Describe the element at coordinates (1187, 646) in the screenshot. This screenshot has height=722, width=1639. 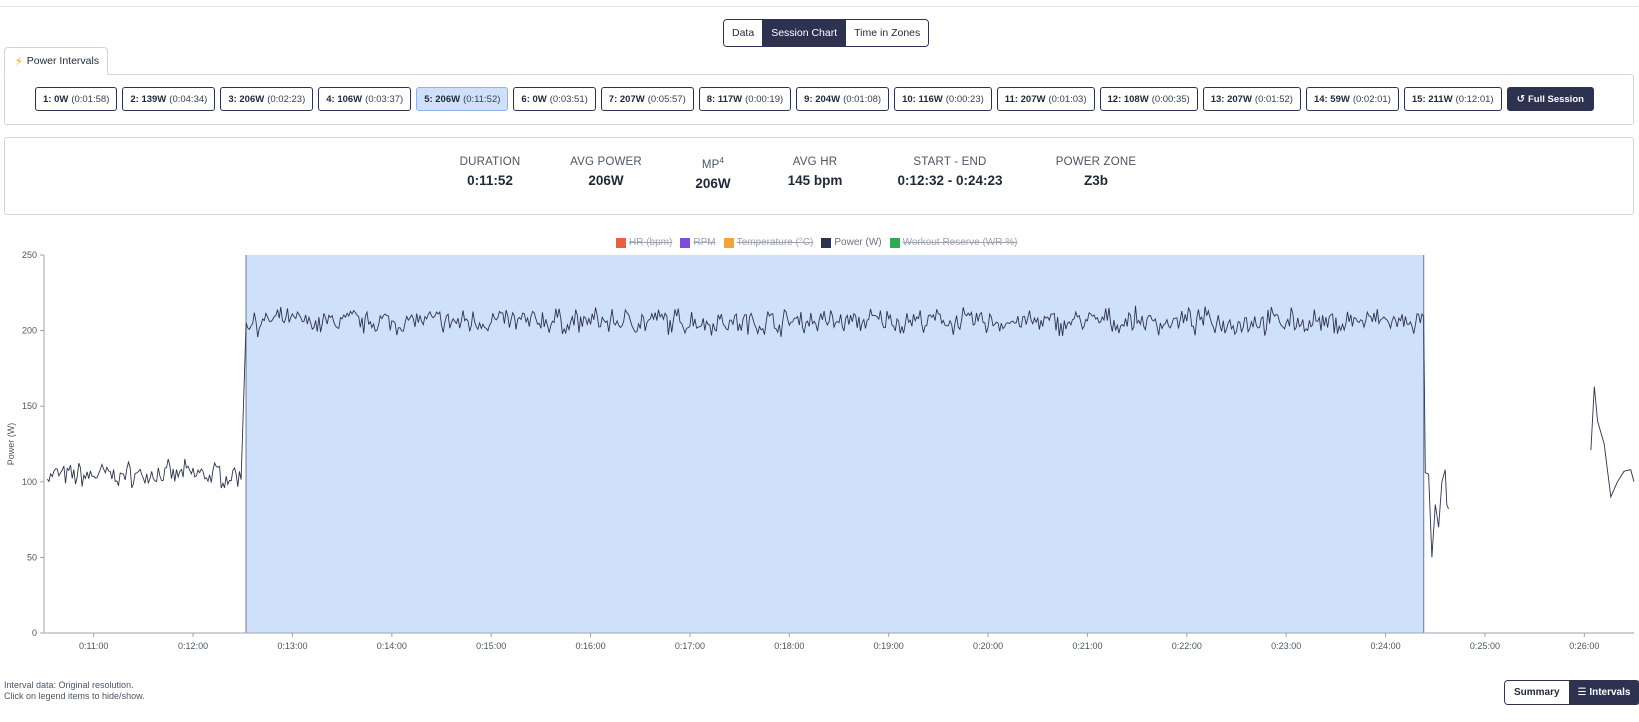
I see `x-tick-label: 0:22:00` at that location.